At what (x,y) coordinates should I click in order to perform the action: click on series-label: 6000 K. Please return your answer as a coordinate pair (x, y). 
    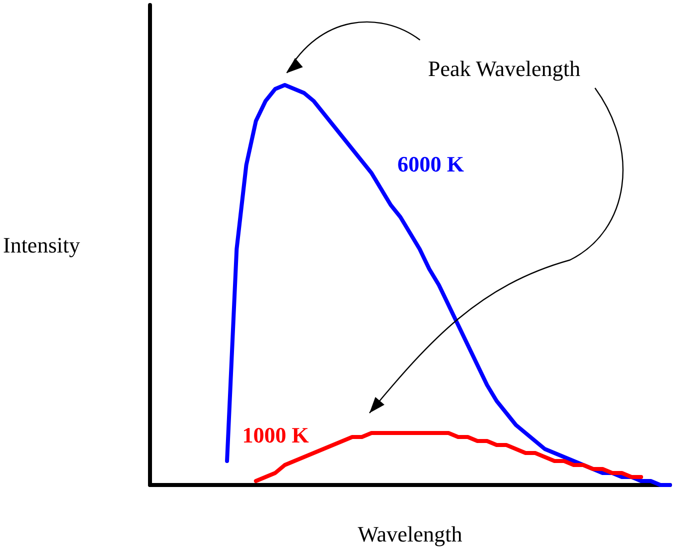
    Looking at the image, I should click on (430, 164).